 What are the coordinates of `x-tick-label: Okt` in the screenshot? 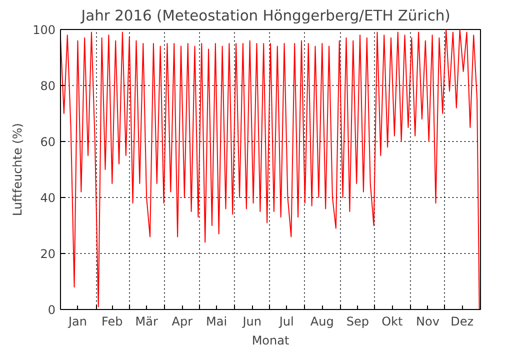 It's located at (392, 321).